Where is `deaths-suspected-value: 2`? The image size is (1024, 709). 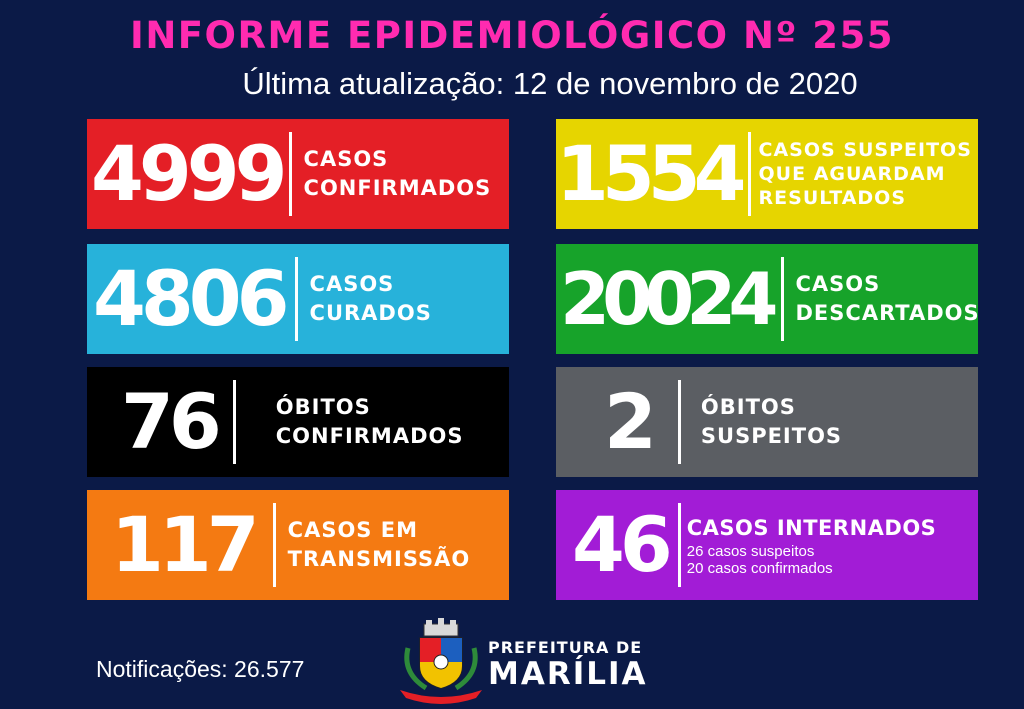
deaths-suspected-value: 2 is located at coordinates (630, 421).